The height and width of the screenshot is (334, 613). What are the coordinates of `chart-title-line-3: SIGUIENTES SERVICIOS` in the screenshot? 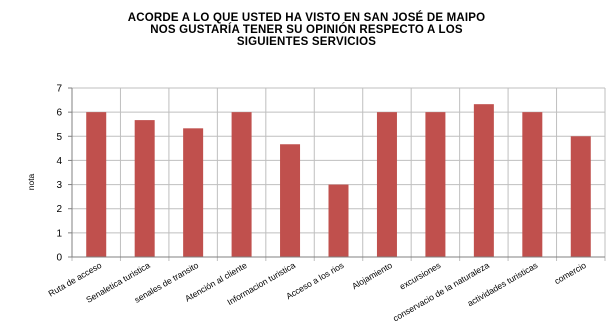 It's located at (306, 42).